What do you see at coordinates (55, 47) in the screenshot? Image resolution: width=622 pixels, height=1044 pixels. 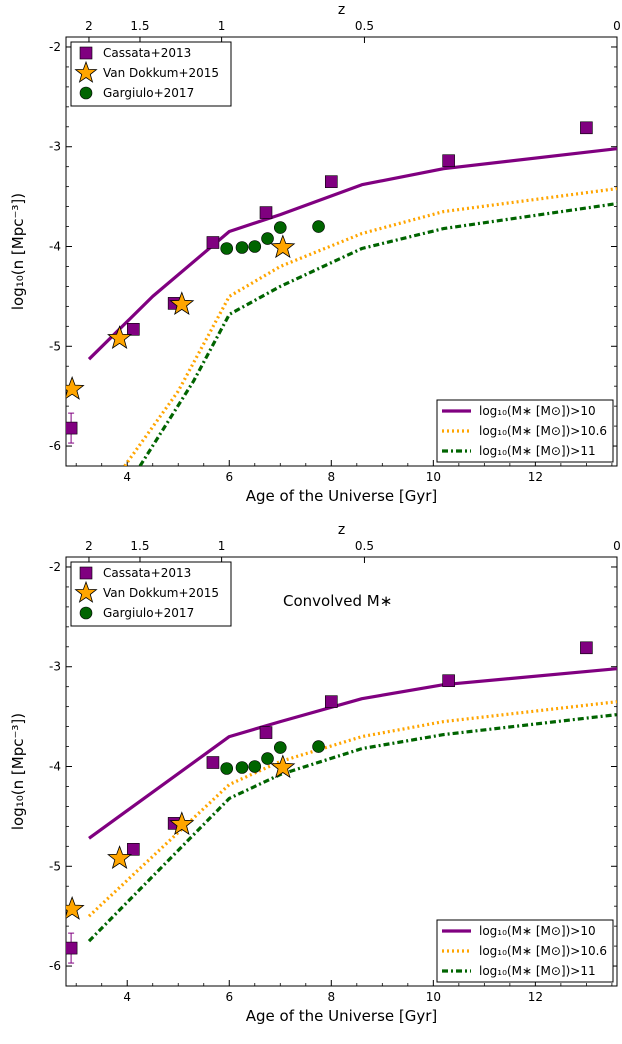 I see `y-tick-label: -2` at bounding box center [55, 47].